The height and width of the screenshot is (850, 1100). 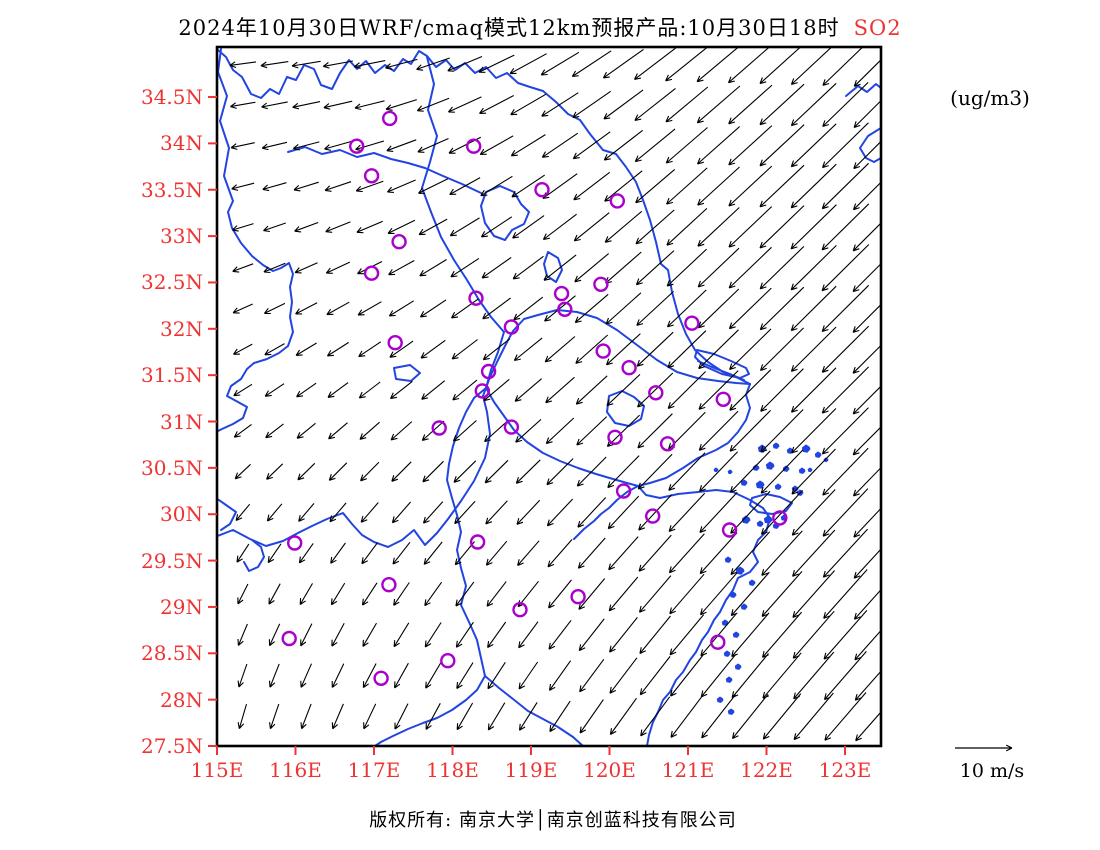 What do you see at coordinates (845, 770) in the screenshot?
I see `lon-tick-label: 123E` at bounding box center [845, 770].